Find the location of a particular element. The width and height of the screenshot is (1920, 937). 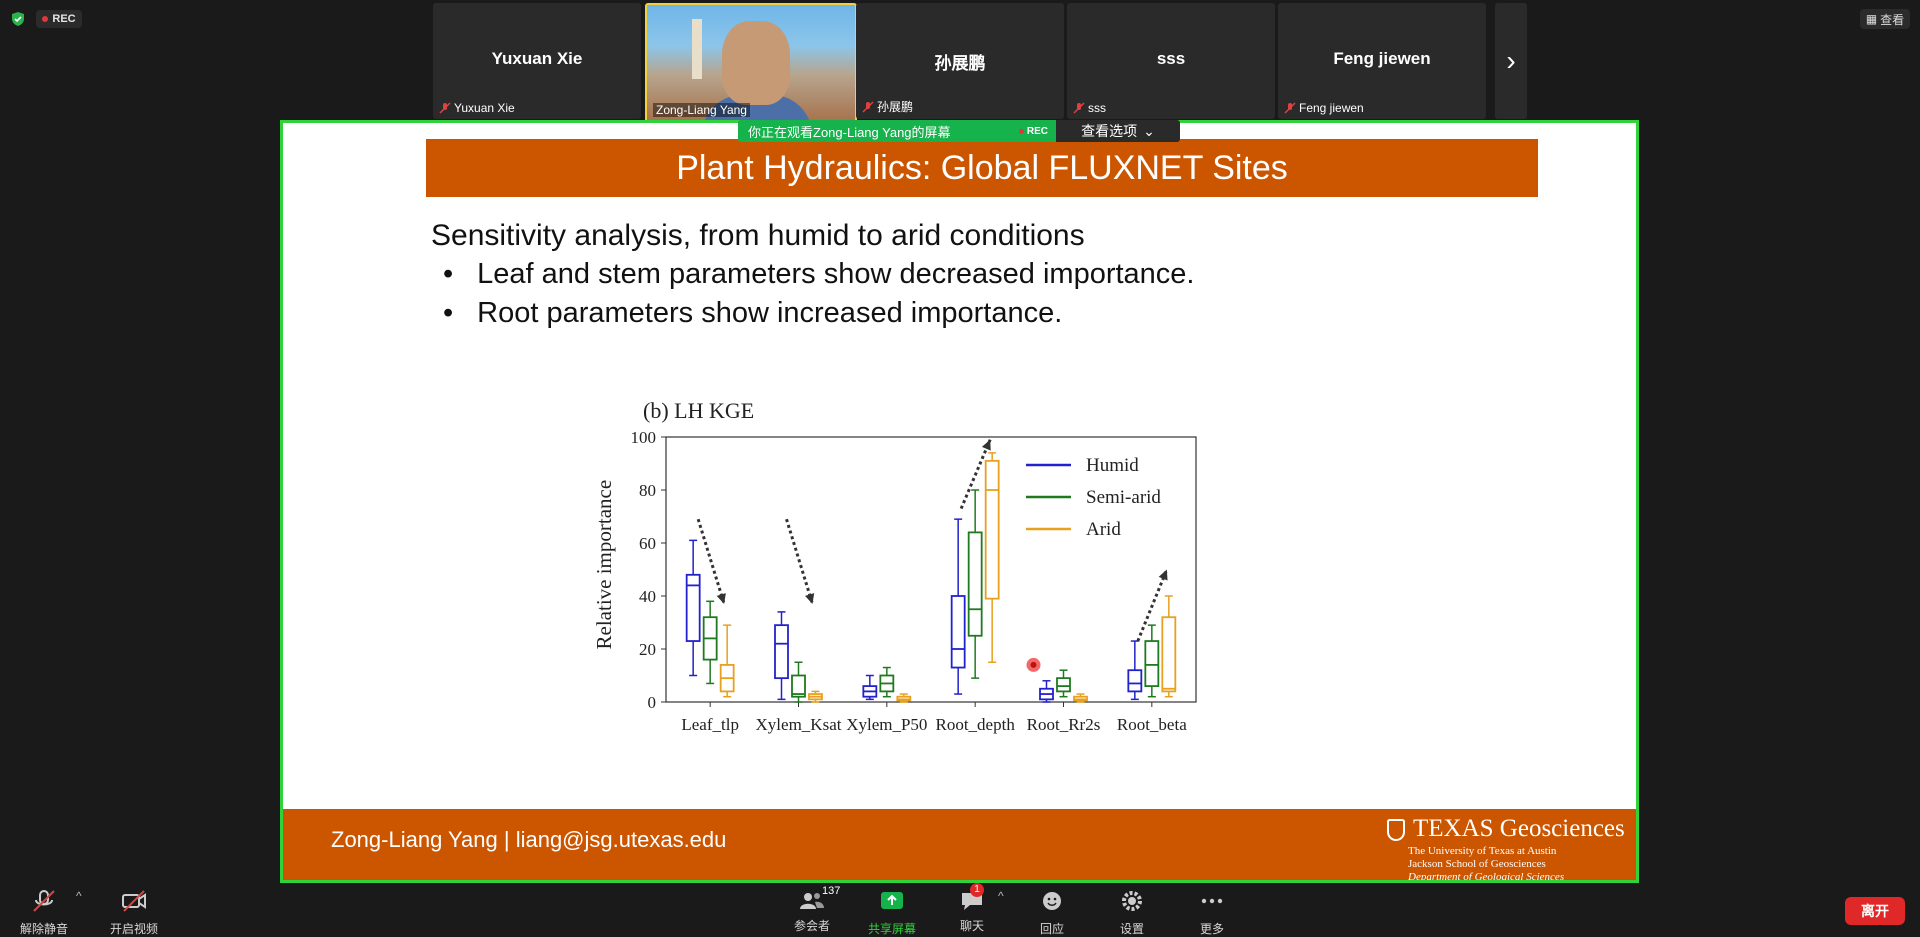

share-recording-badge: REC is located at coordinates (1033, 131).